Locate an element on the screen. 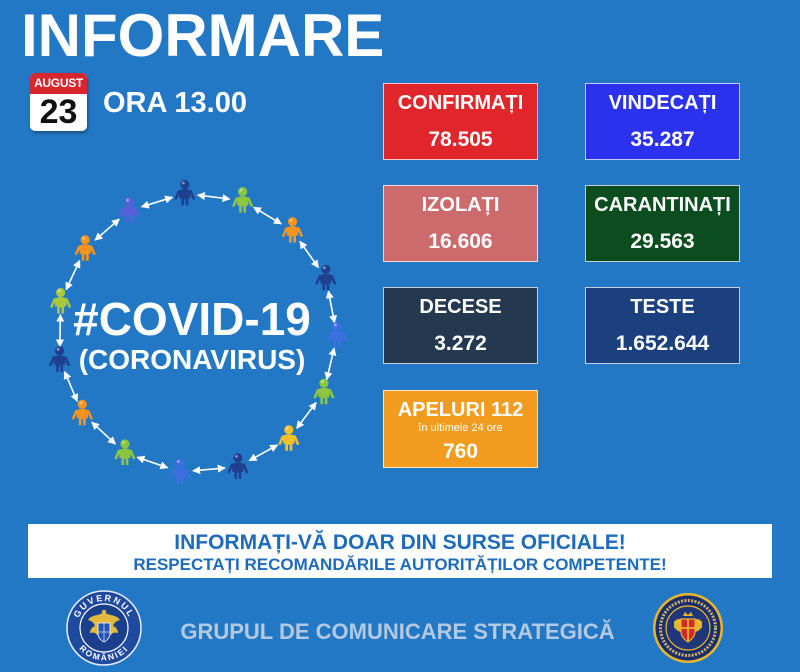  covid-hashtag: #COVID-19 is located at coordinates (192, 319).